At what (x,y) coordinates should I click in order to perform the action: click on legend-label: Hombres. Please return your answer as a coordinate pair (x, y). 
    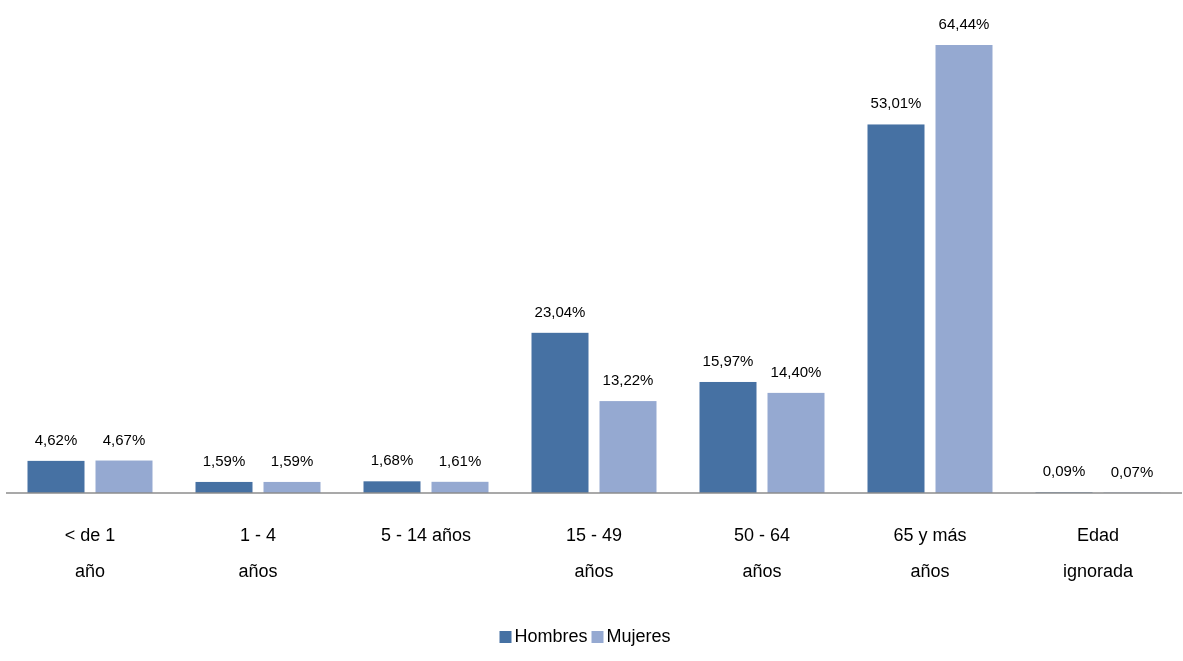
    Looking at the image, I should click on (551, 636).